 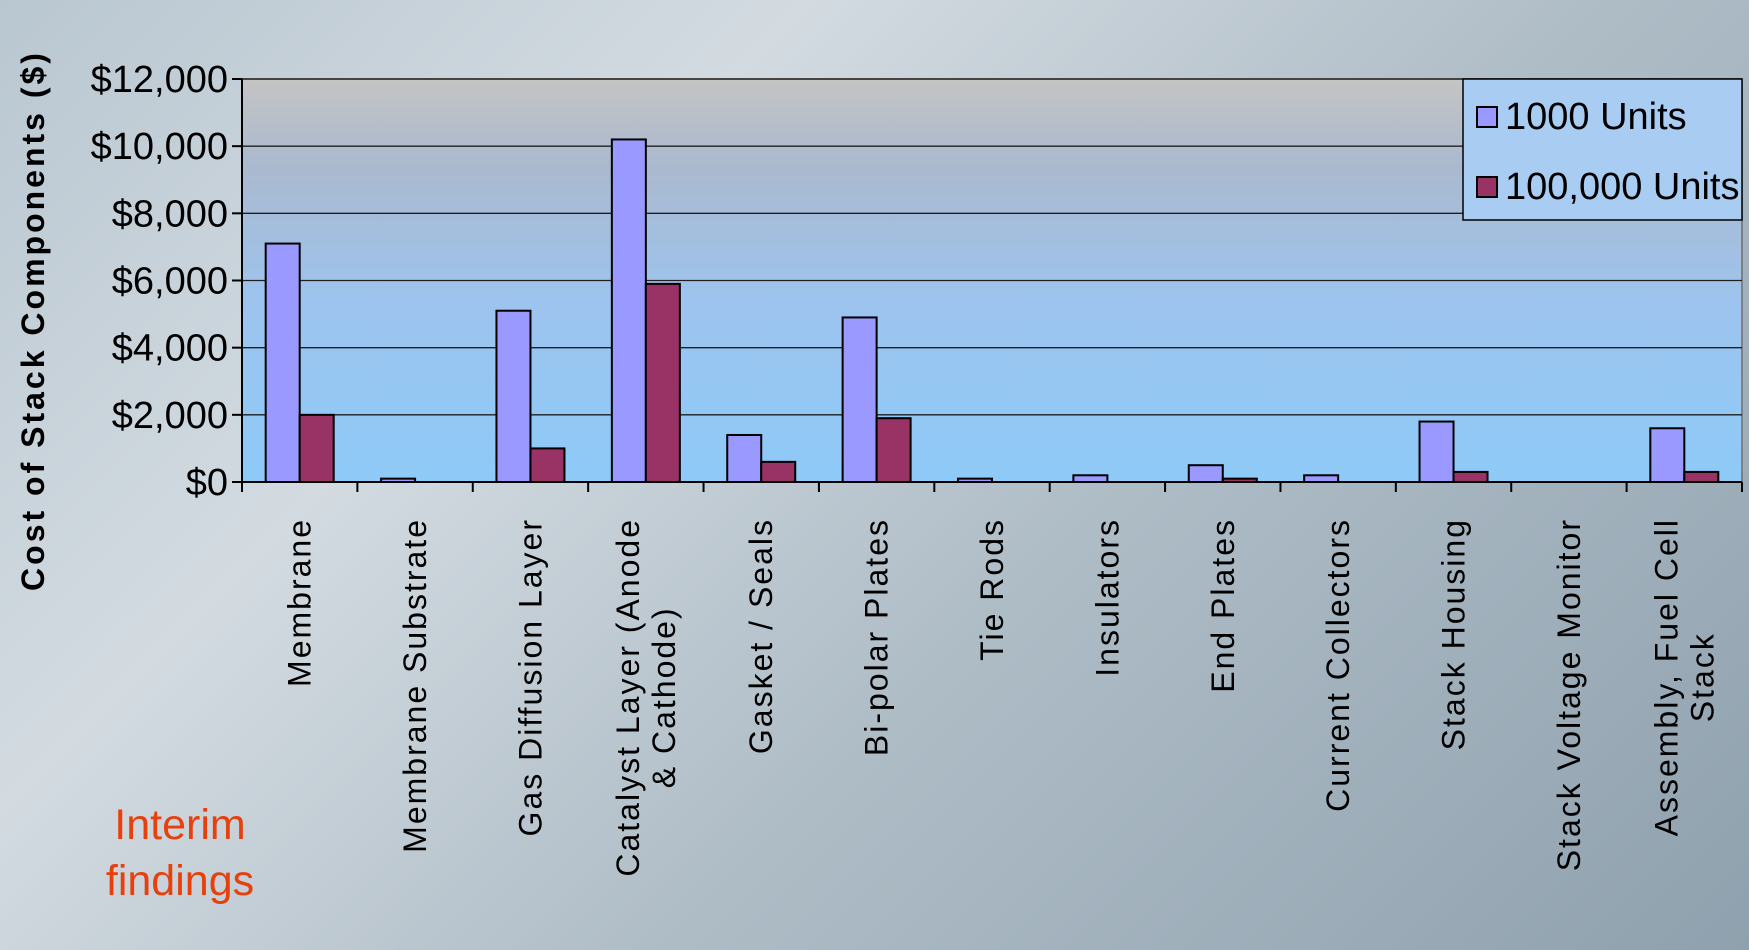 What do you see at coordinates (1622, 187) in the screenshot?
I see `legend-label-100000-units: 100,000 Units` at bounding box center [1622, 187].